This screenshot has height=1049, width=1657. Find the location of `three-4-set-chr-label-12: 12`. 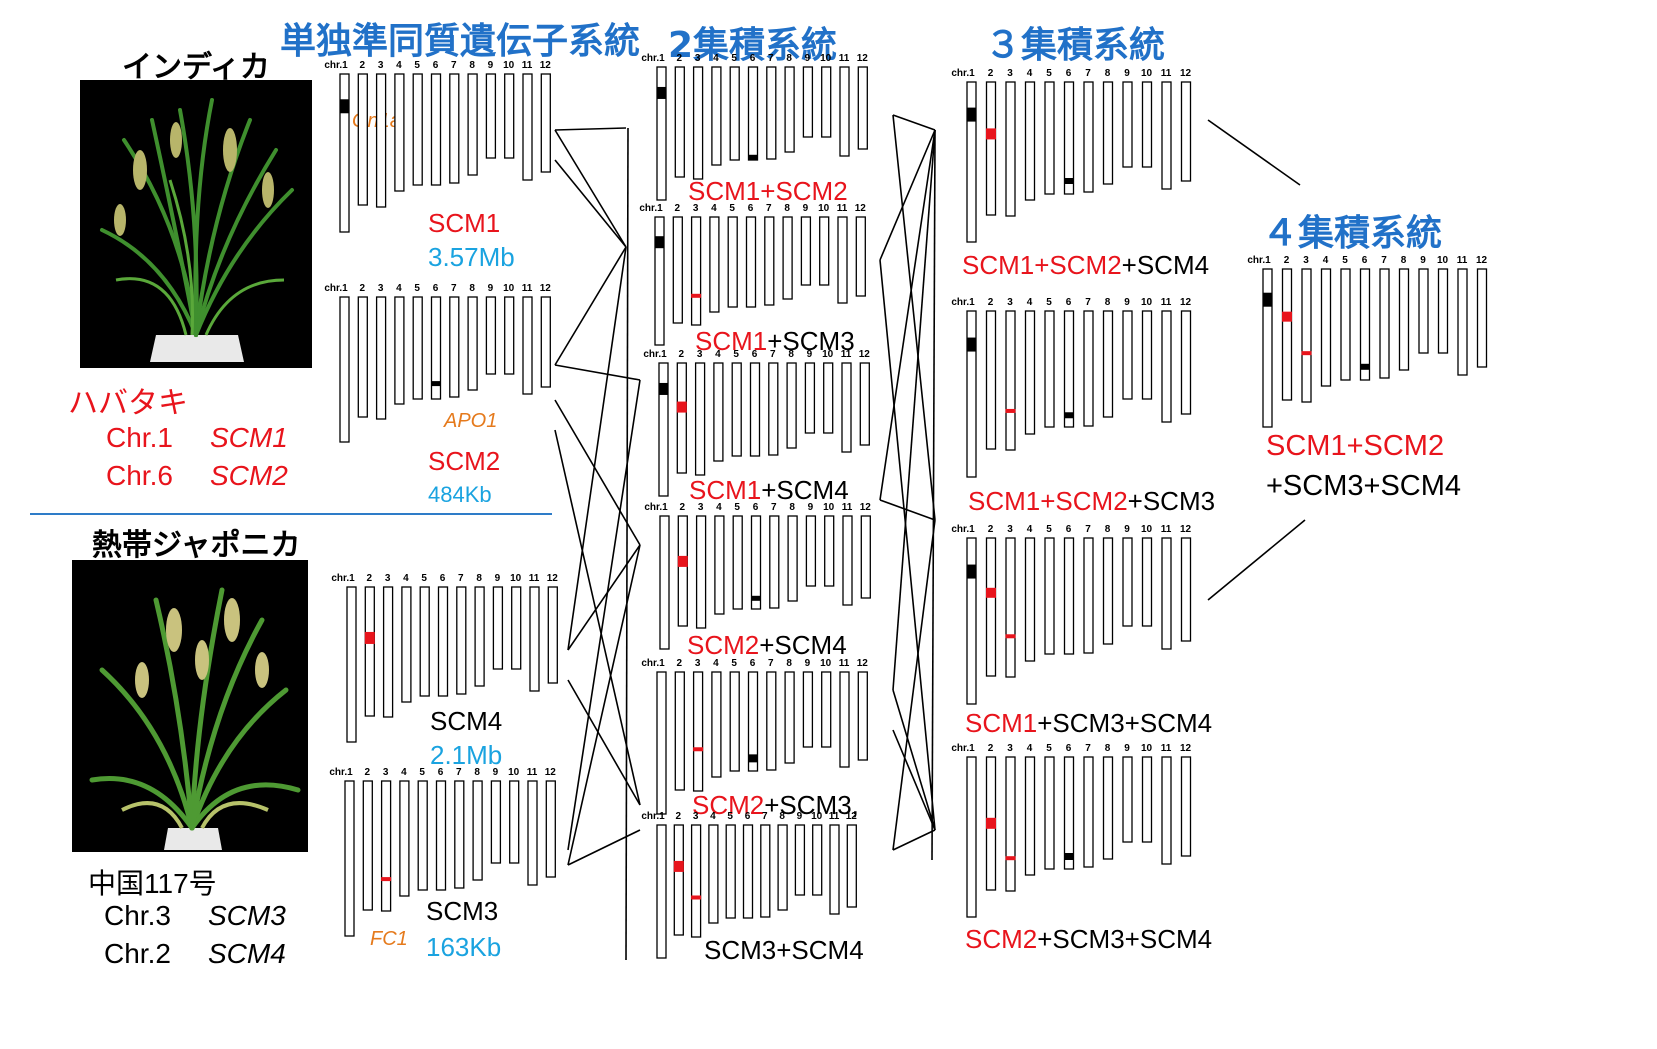

three-4-set-chr-label-12: 12 is located at coordinates (1186, 748).